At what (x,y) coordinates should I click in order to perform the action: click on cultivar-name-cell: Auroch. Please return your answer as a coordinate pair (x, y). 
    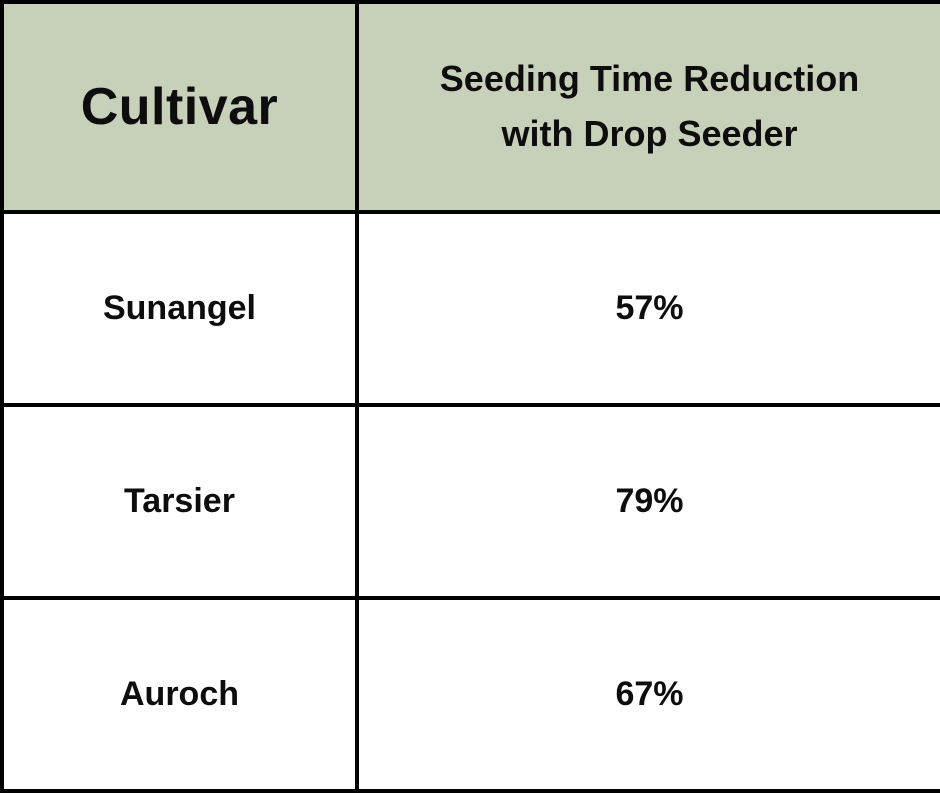
    Looking at the image, I should click on (179, 694).